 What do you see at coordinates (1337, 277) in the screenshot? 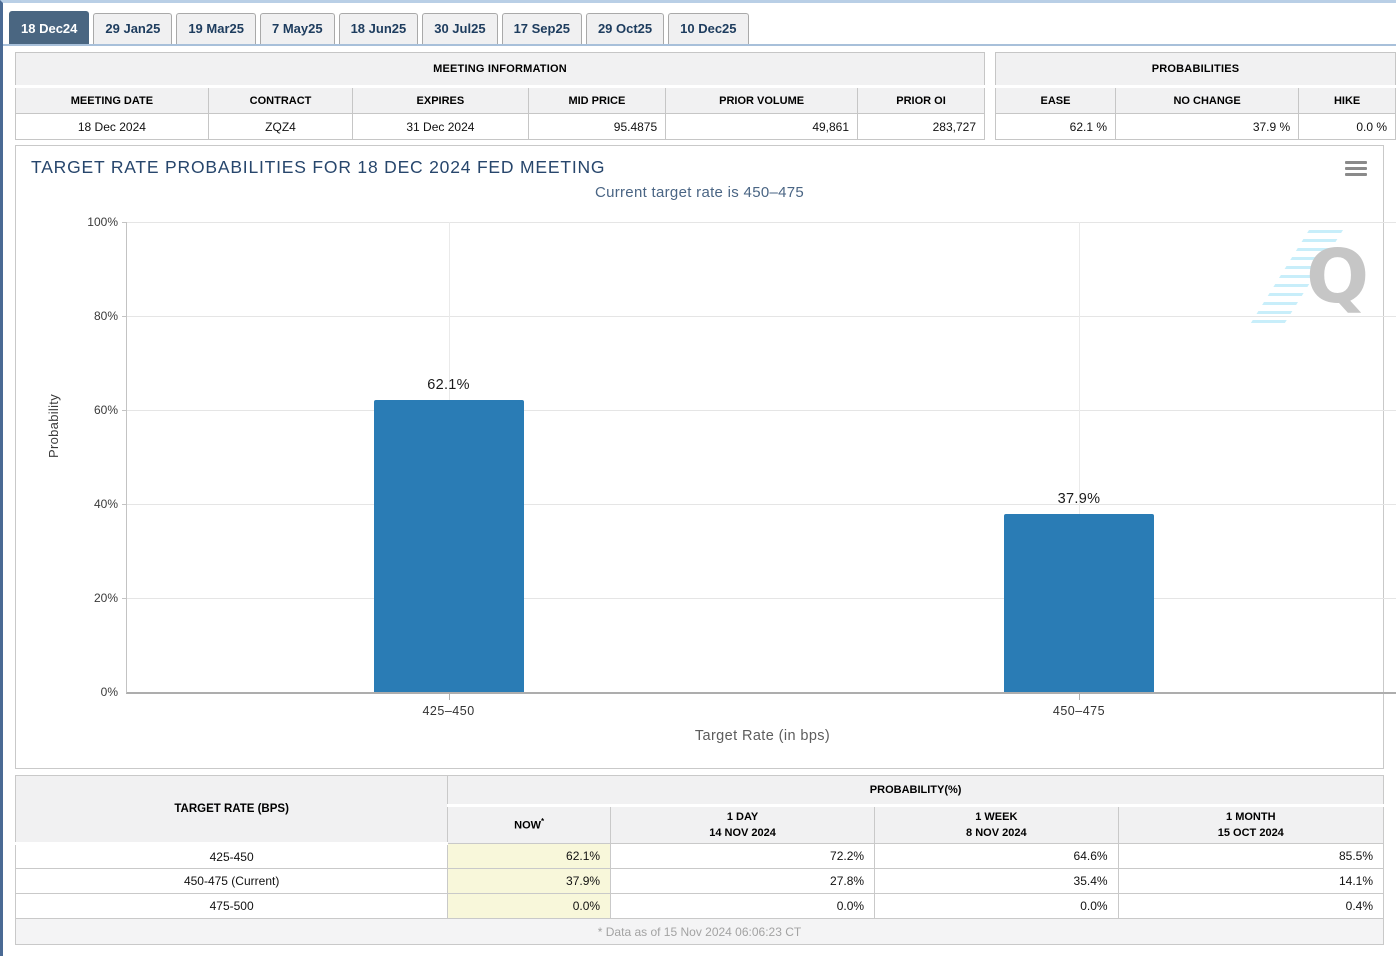
I see `watermark-q-icon: Q` at bounding box center [1337, 277].